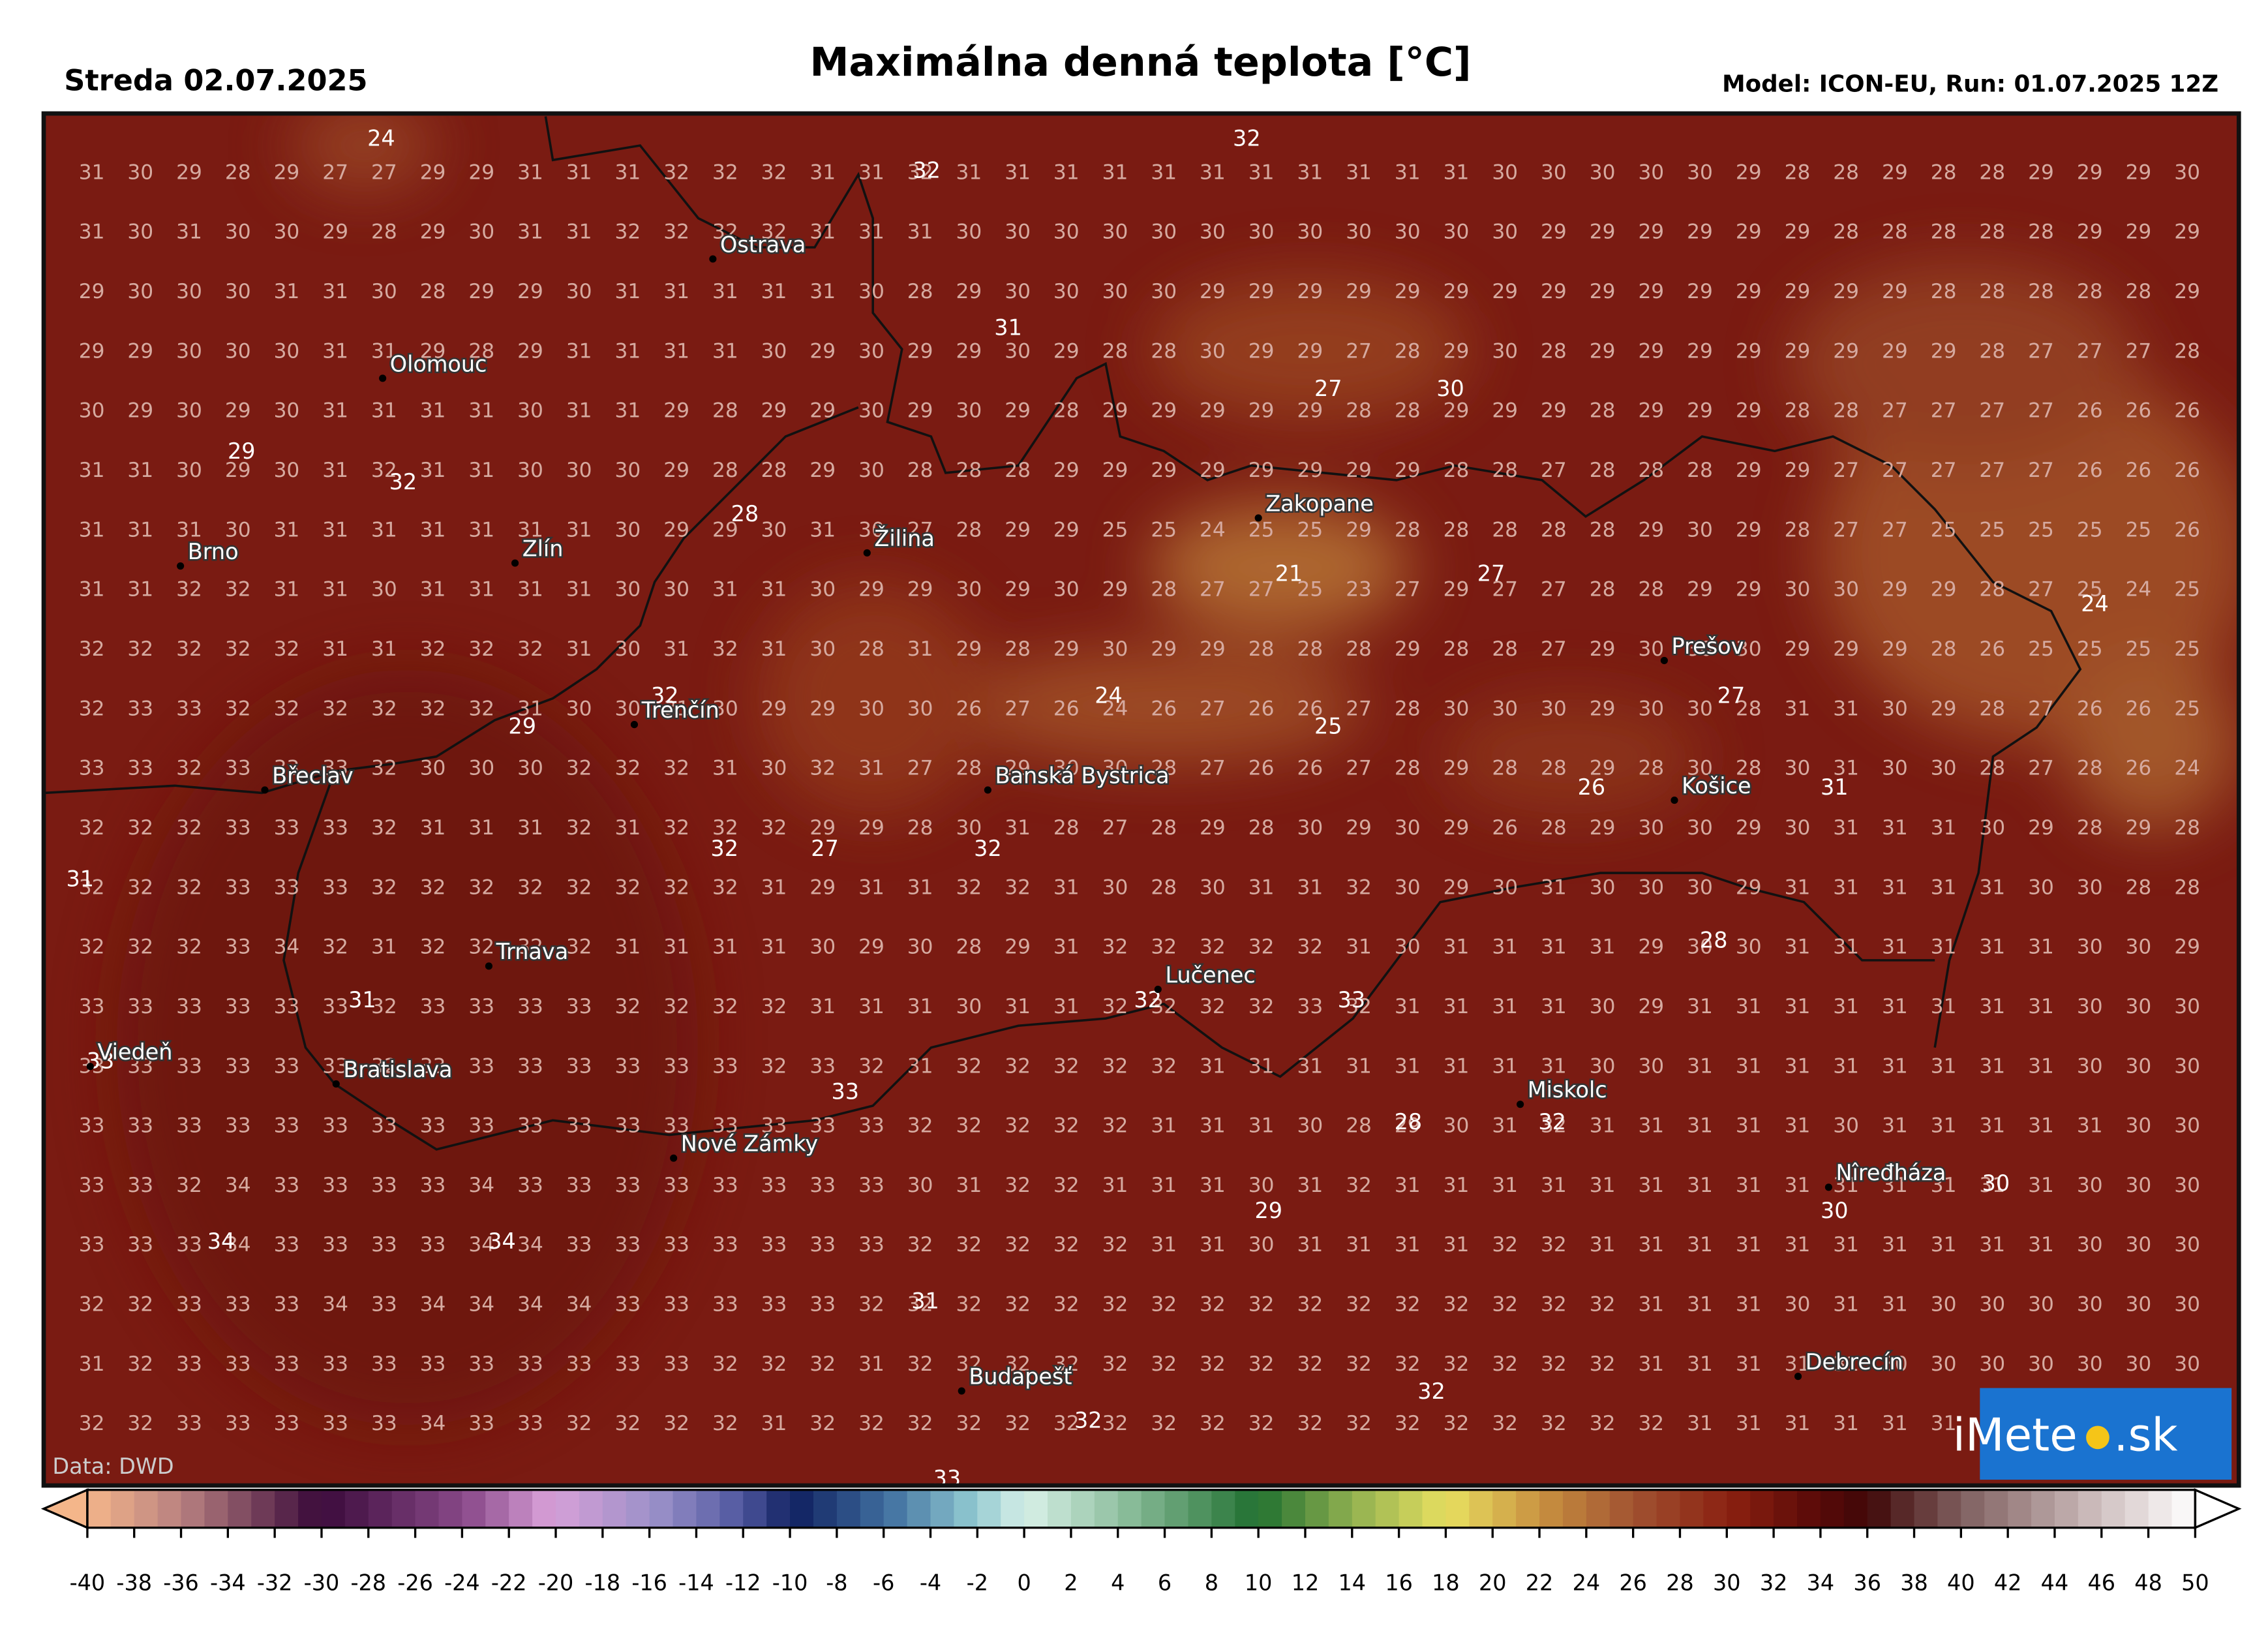 The image size is (2268, 1631). I want to click on logo-text: .sk, so click(2146, 1435).